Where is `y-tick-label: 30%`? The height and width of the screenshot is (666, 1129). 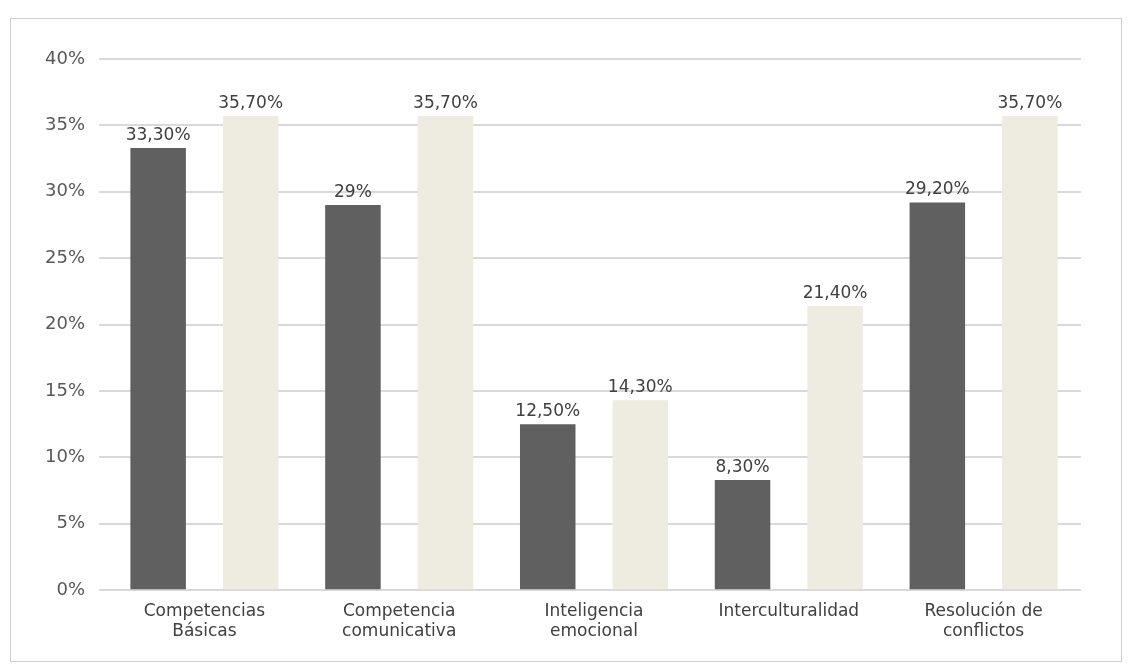 y-tick-label: 30% is located at coordinates (65, 190).